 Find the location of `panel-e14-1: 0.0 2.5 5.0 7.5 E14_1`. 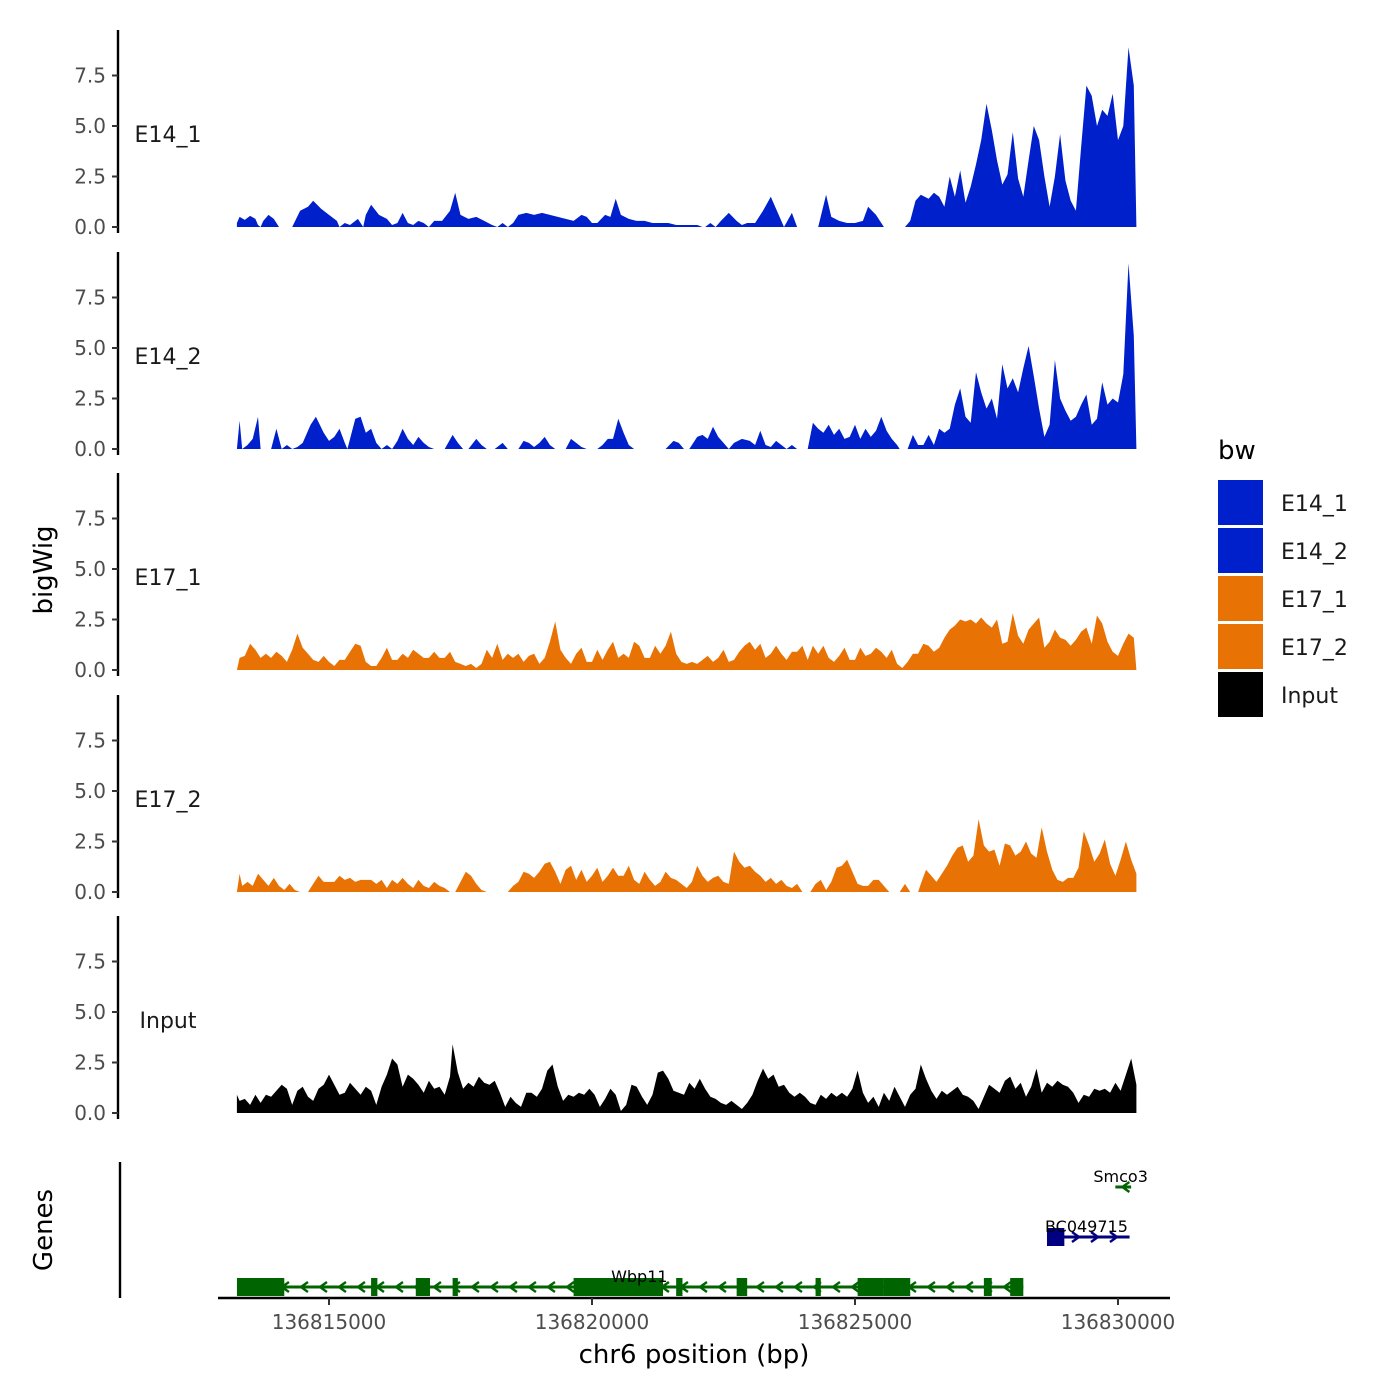

panel-e14-1: 0.0 2.5 5.0 7.5 E14_1 is located at coordinates (605, 134).